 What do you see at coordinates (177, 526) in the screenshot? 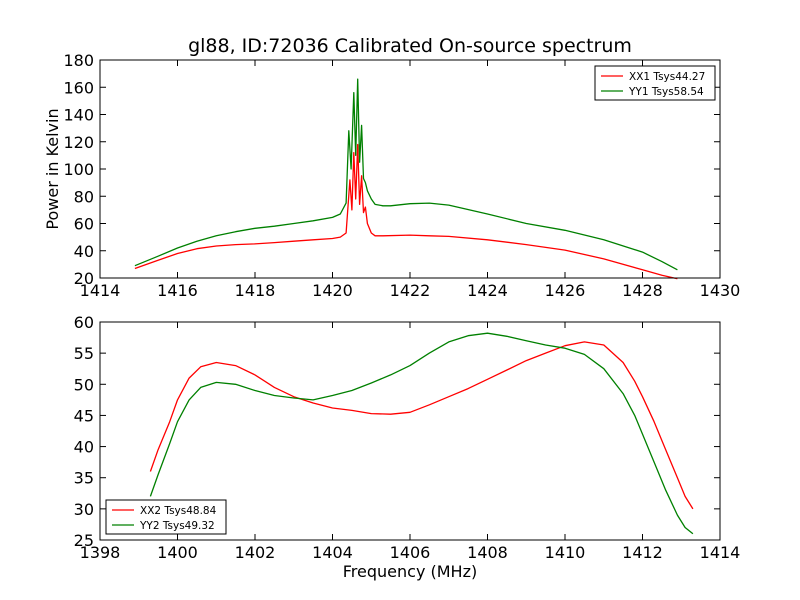
I see `legend-label: YY2 Tsys49.32` at bounding box center [177, 526].